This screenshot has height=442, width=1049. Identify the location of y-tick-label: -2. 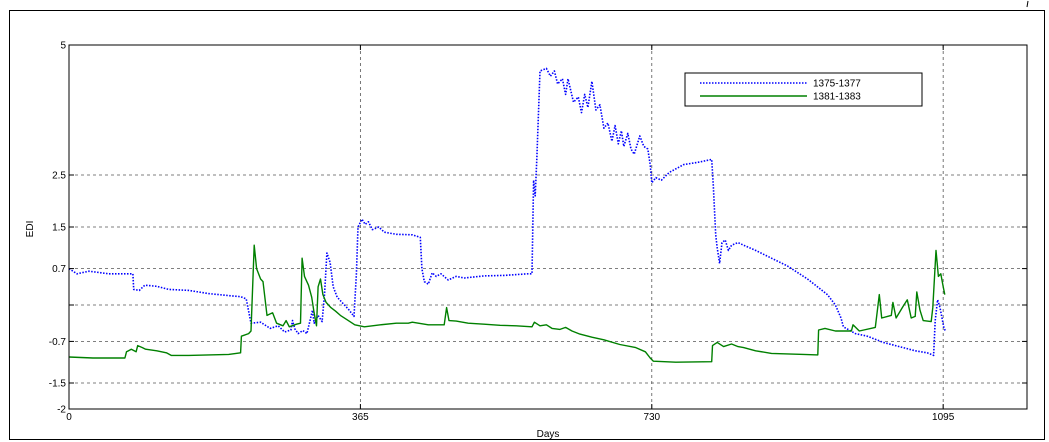
(61, 410).